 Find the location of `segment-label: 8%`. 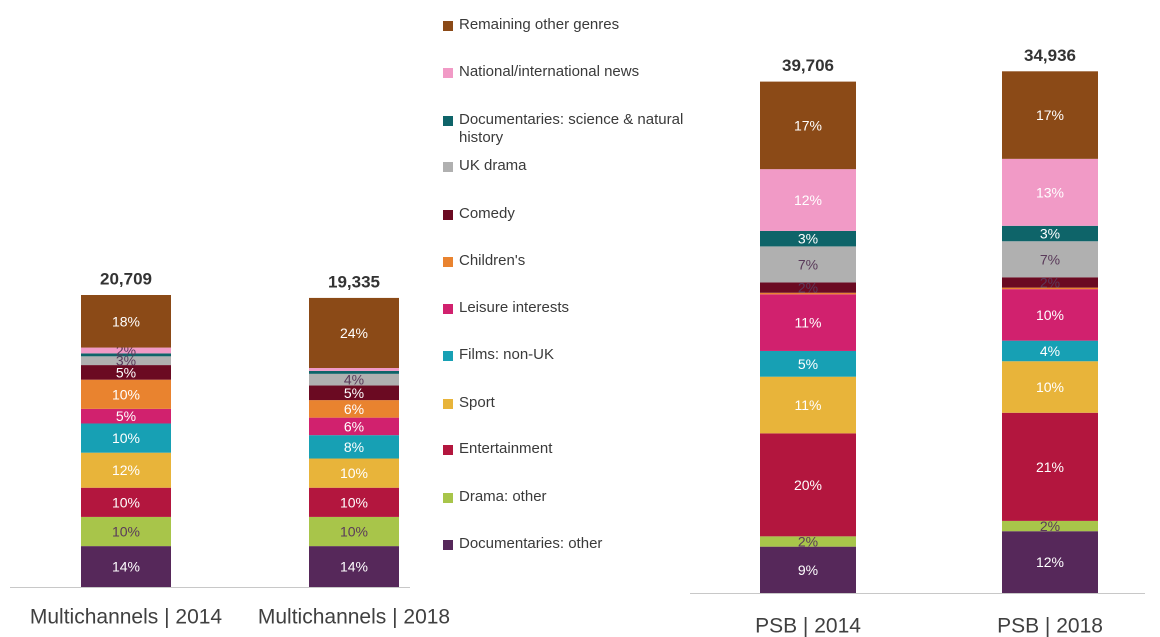

segment-label: 8% is located at coordinates (354, 447).